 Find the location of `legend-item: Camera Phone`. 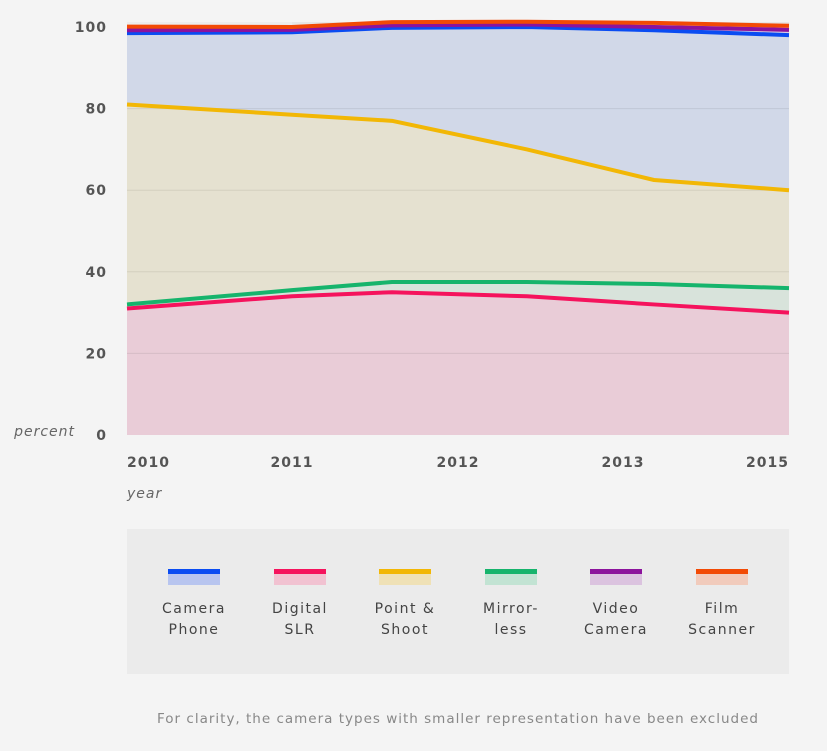

legend-item: Camera Phone is located at coordinates (194, 605).